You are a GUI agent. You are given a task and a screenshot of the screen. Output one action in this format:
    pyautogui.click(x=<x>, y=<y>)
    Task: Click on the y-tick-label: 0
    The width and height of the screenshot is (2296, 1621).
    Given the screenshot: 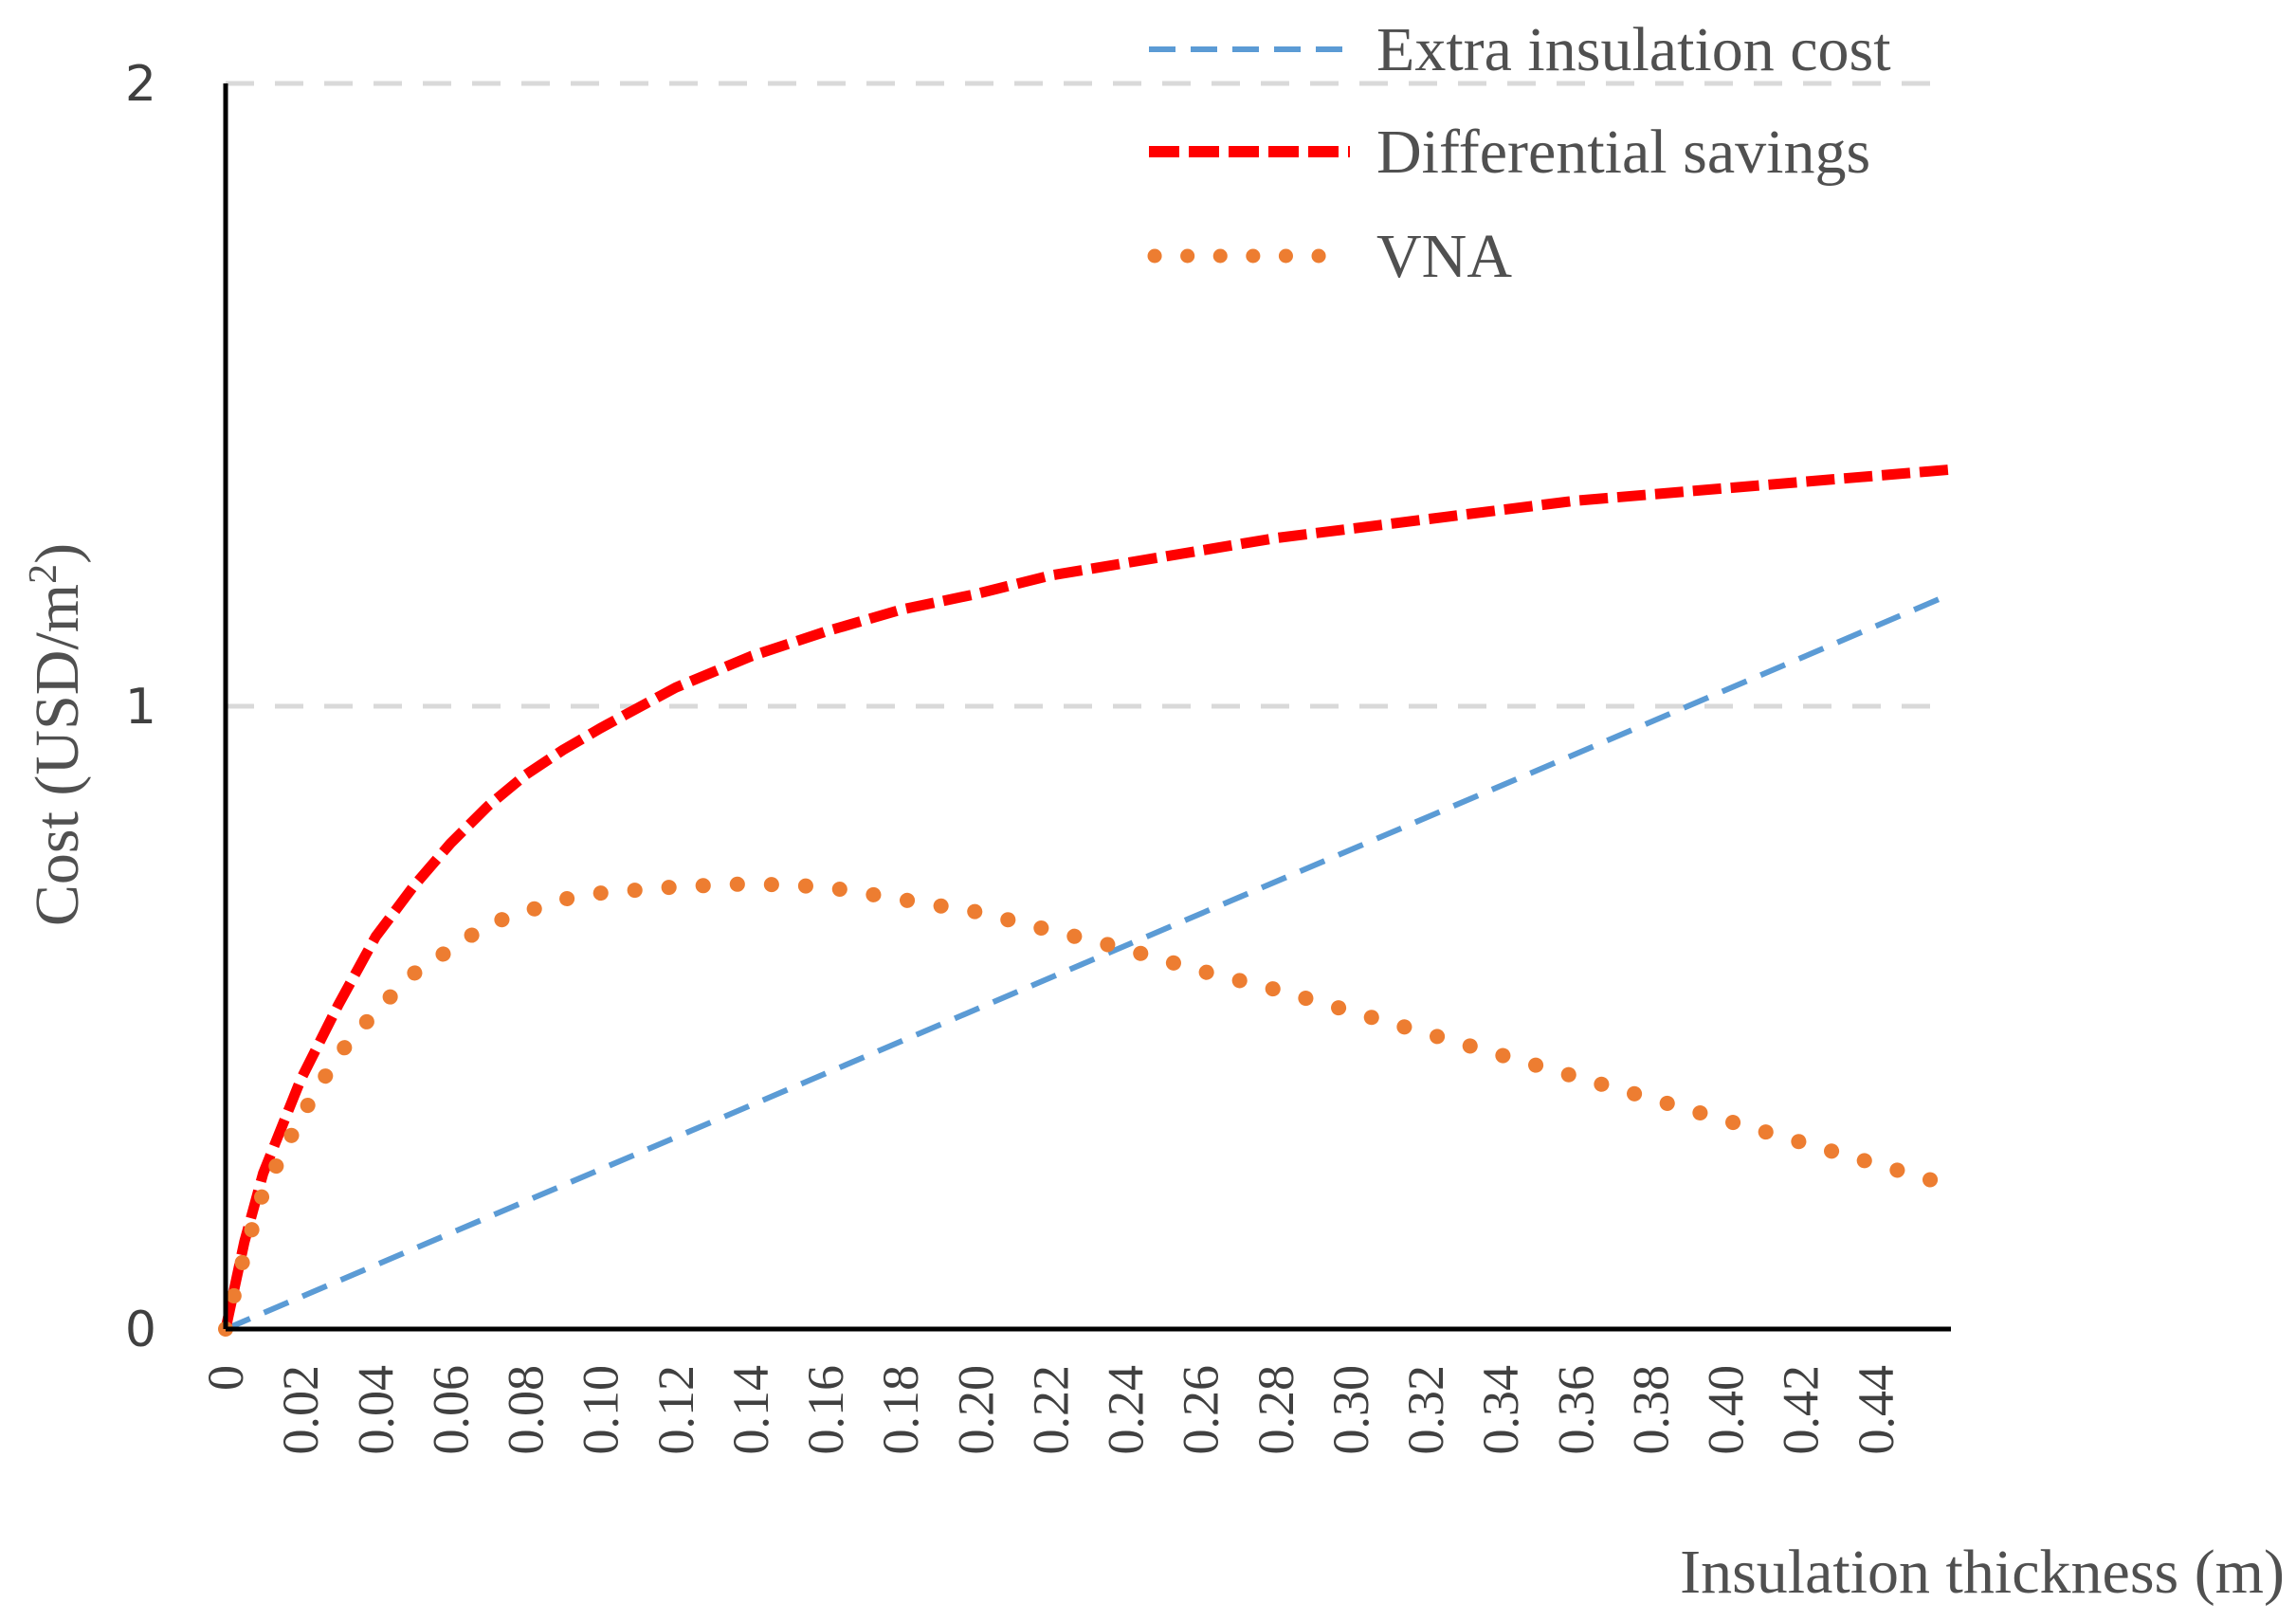 What is the action you would take?
    pyautogui.click(x=140, y=1330)
    